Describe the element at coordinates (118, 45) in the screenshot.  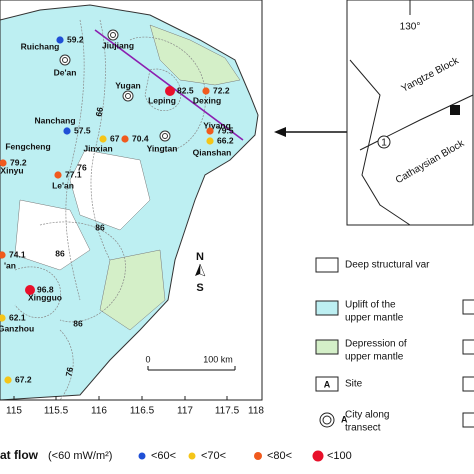
I see `city-label: Jiujiang` at that location.